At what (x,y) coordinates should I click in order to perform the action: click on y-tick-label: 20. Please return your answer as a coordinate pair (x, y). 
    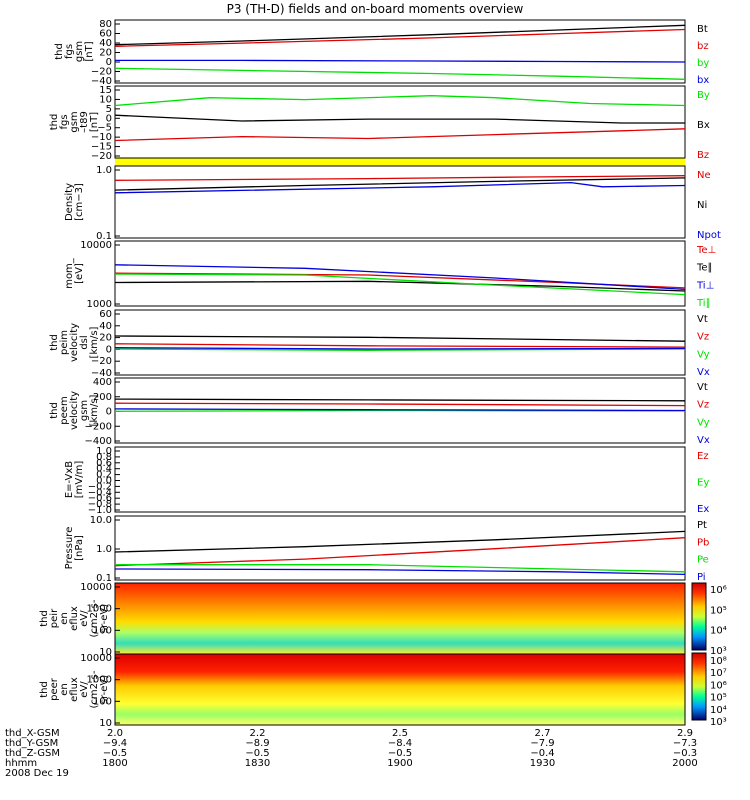
    Looking at the image, I should click on (105, 338).